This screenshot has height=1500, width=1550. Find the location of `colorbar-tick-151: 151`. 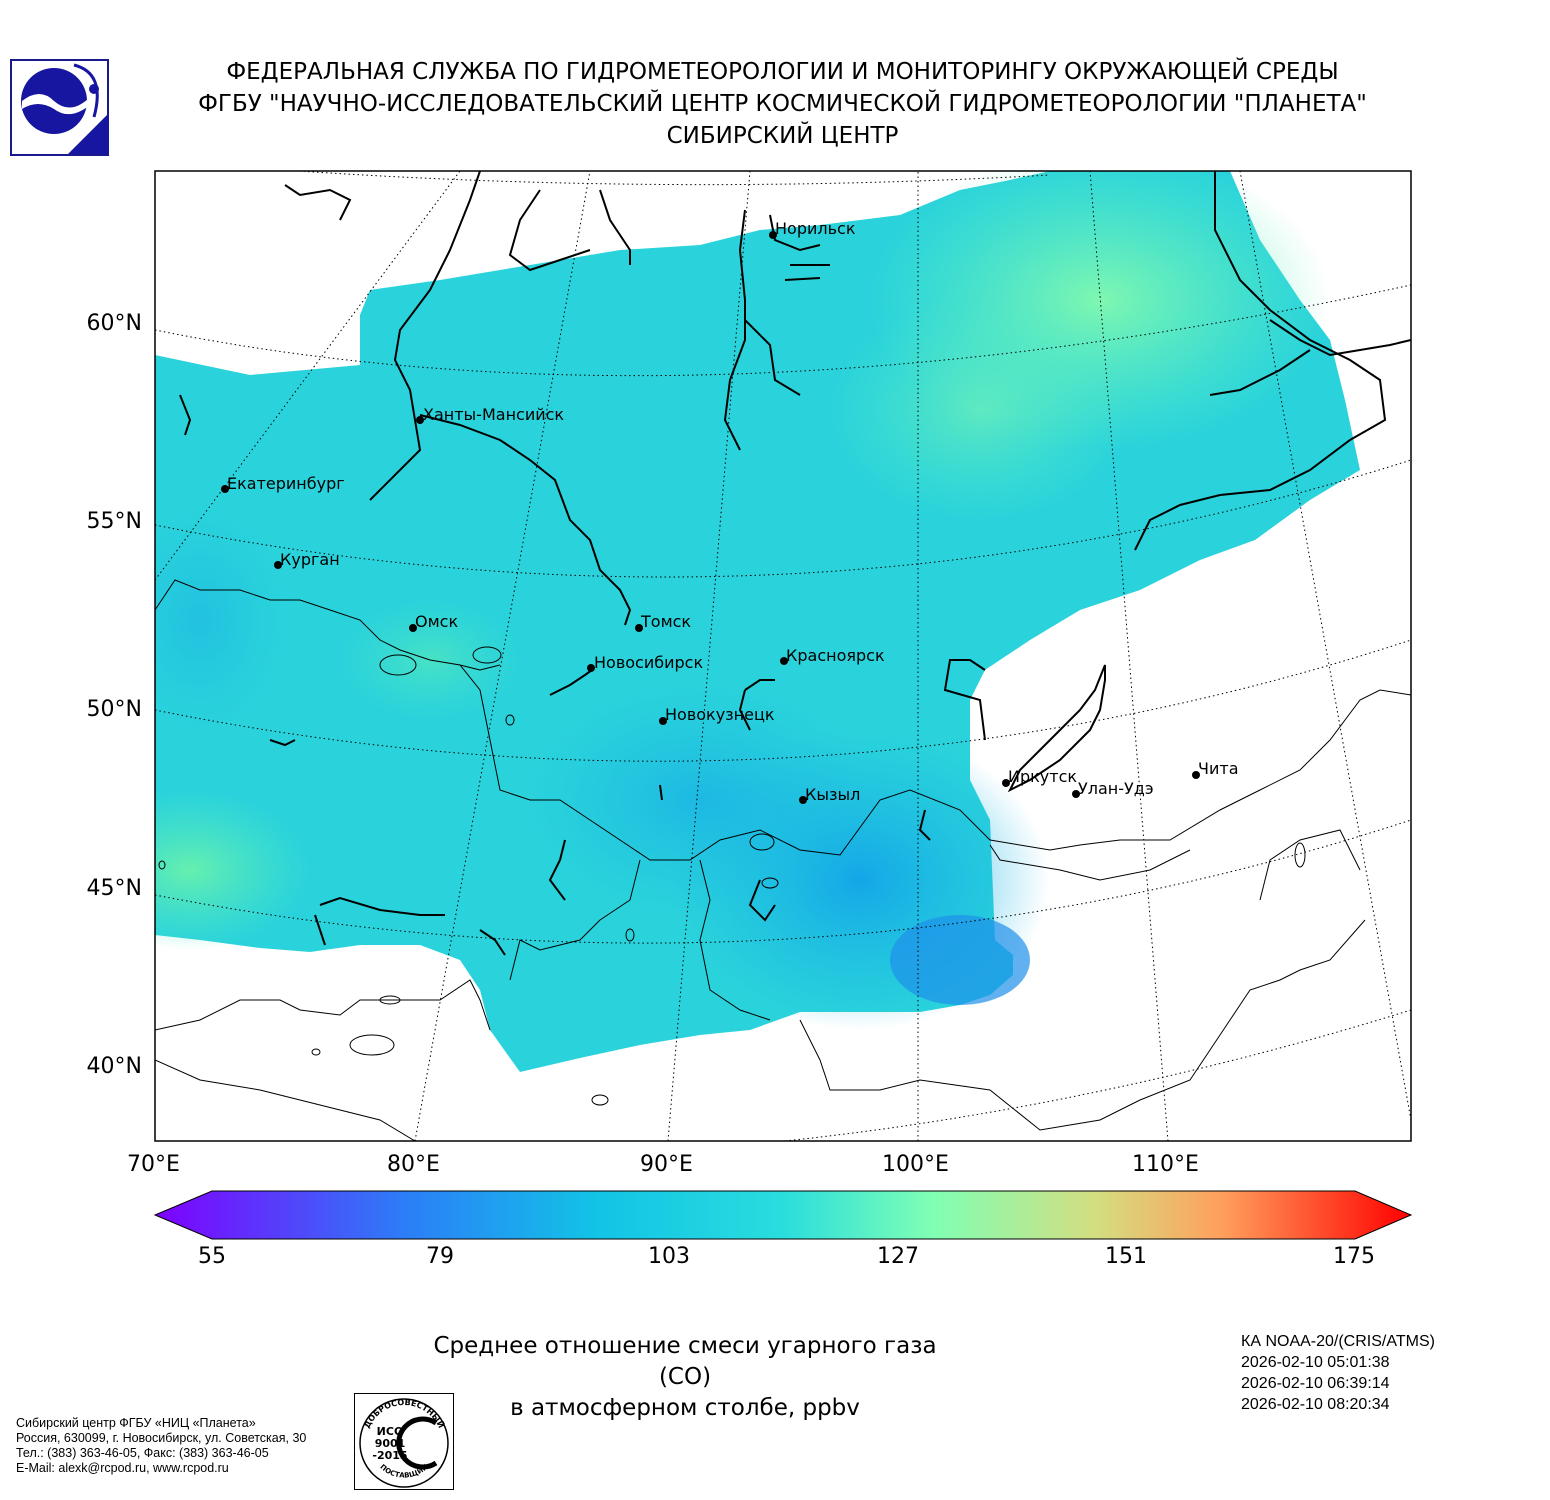

colorbar-tick-151: 151 is located at coordinates (1126, 1256).